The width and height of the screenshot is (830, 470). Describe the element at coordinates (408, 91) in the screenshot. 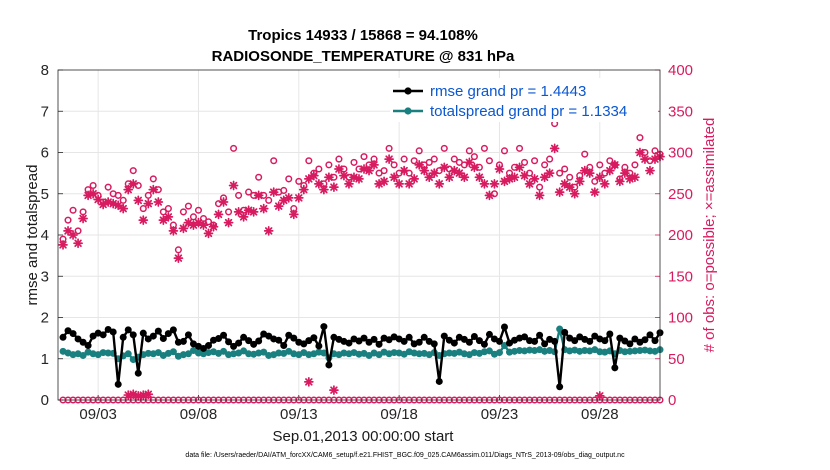

I see `legend-rmse-marker` at that location.